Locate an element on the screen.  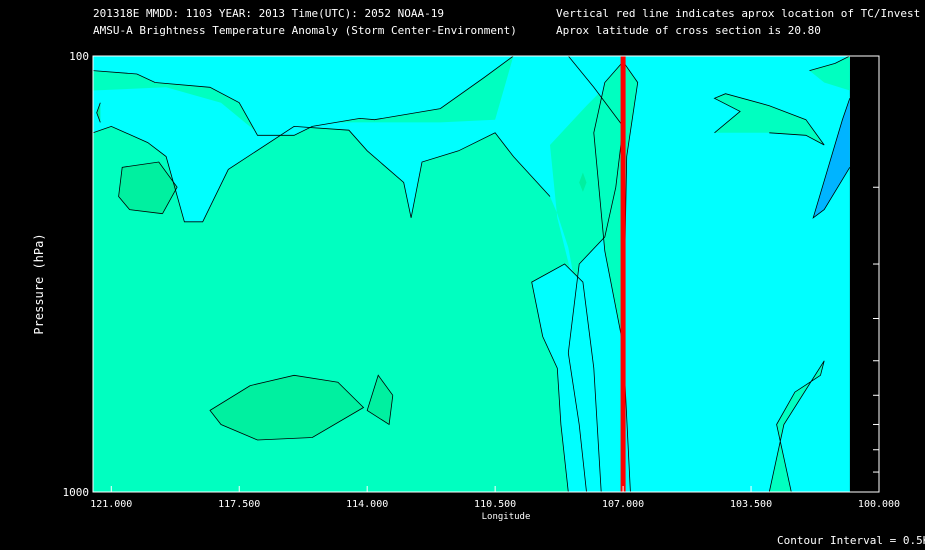
x-tick-label-0: 121.000 is located at coordinates (111, 504).